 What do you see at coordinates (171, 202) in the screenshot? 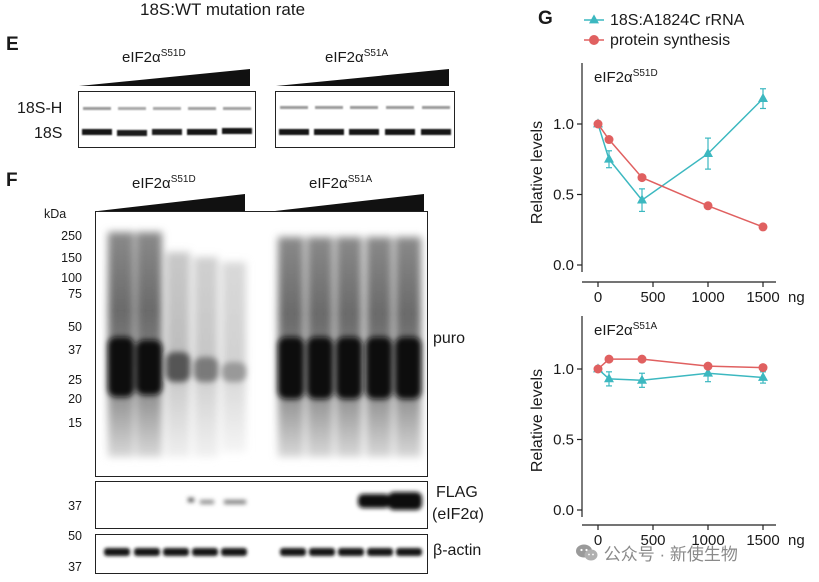
I see `panel-f-dose-wedge-left` at bounding box center [171, 202].